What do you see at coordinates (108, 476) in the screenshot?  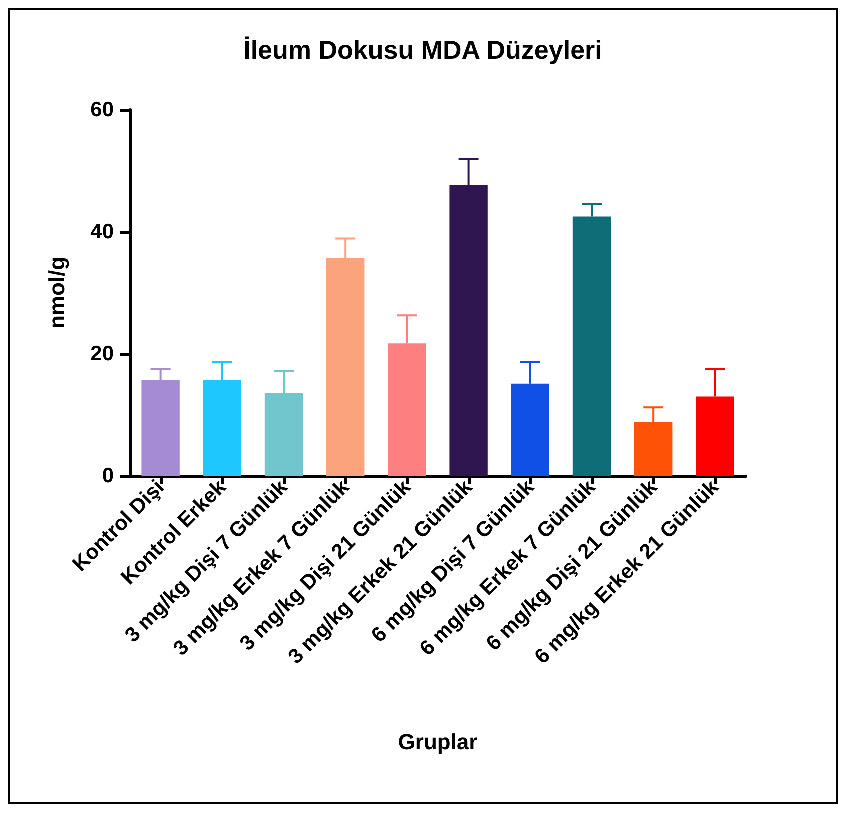 I see `y-tick-label: 0` at bounding box center [108, 476].